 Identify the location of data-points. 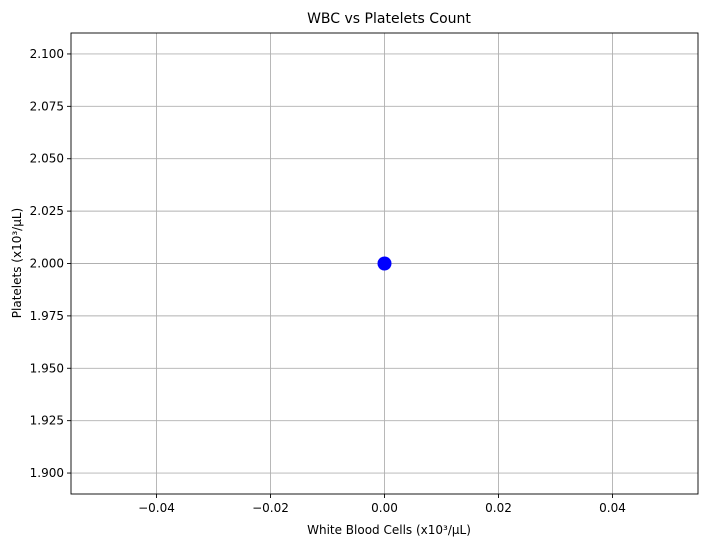
(384, 263).